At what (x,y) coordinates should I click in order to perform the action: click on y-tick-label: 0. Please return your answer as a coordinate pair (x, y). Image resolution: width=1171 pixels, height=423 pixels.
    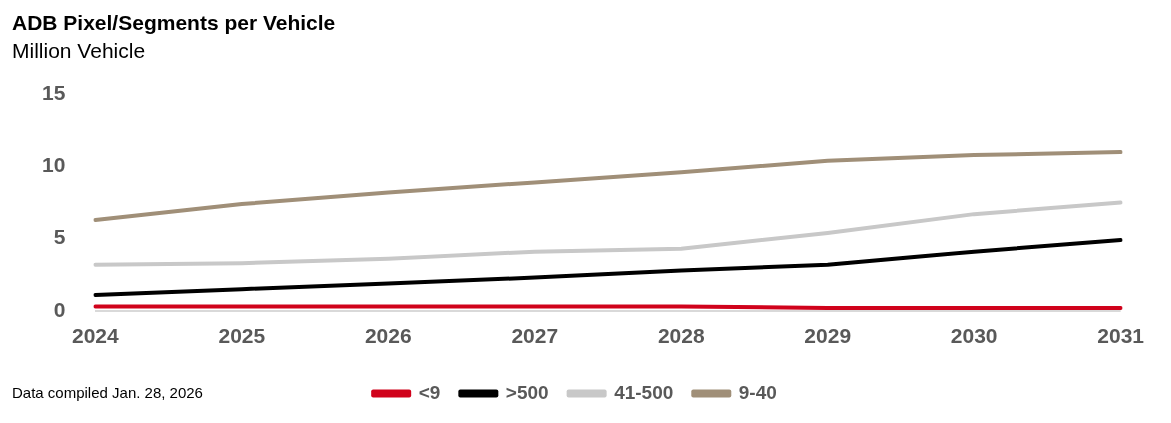
    Looking at the image, I should click on (59, 309).